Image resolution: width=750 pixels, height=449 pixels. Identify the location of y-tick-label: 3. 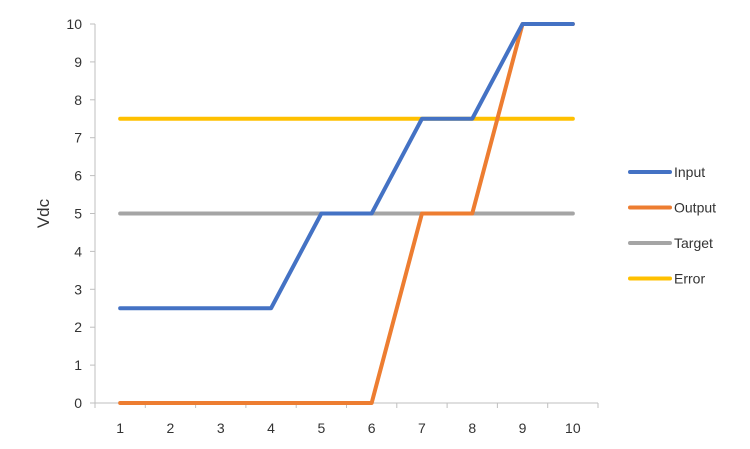
(78, 289).